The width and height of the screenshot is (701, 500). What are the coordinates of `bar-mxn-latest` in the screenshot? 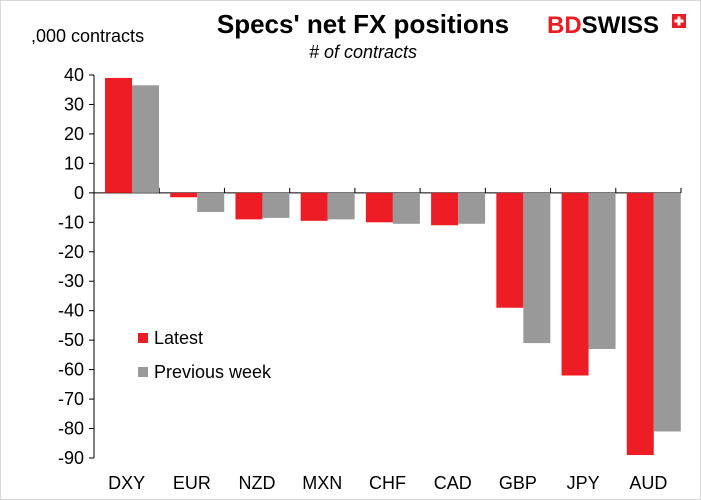 It's located at (314, 206).